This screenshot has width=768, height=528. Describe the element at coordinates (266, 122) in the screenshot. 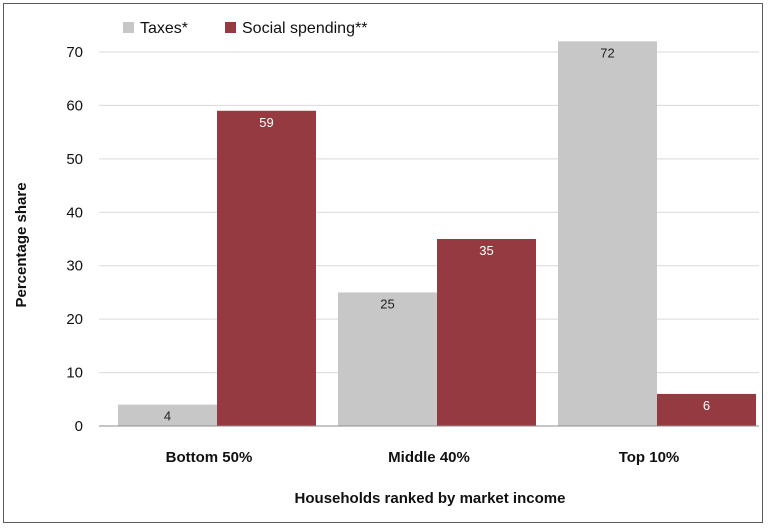

I see `data-label: 59` at that location.